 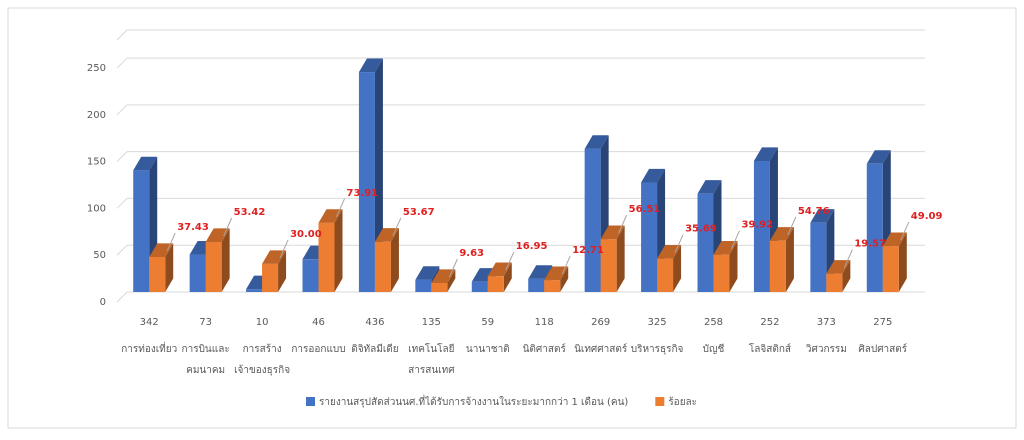 I want to click on value-label: 19.57, so click(x=870, y=244).